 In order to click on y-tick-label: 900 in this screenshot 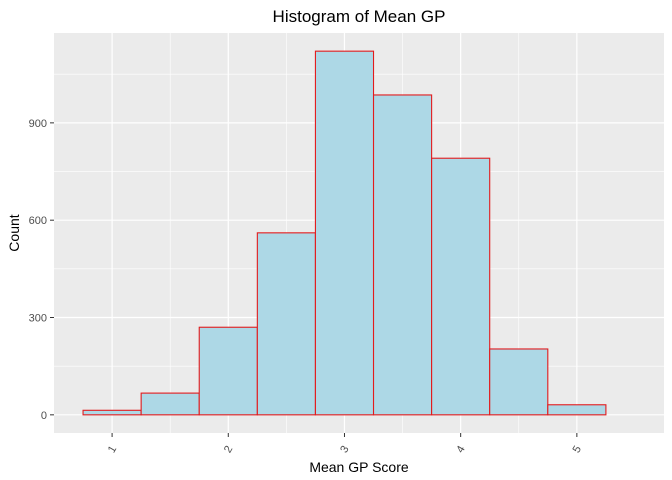, I will do `click(38, 124)`.